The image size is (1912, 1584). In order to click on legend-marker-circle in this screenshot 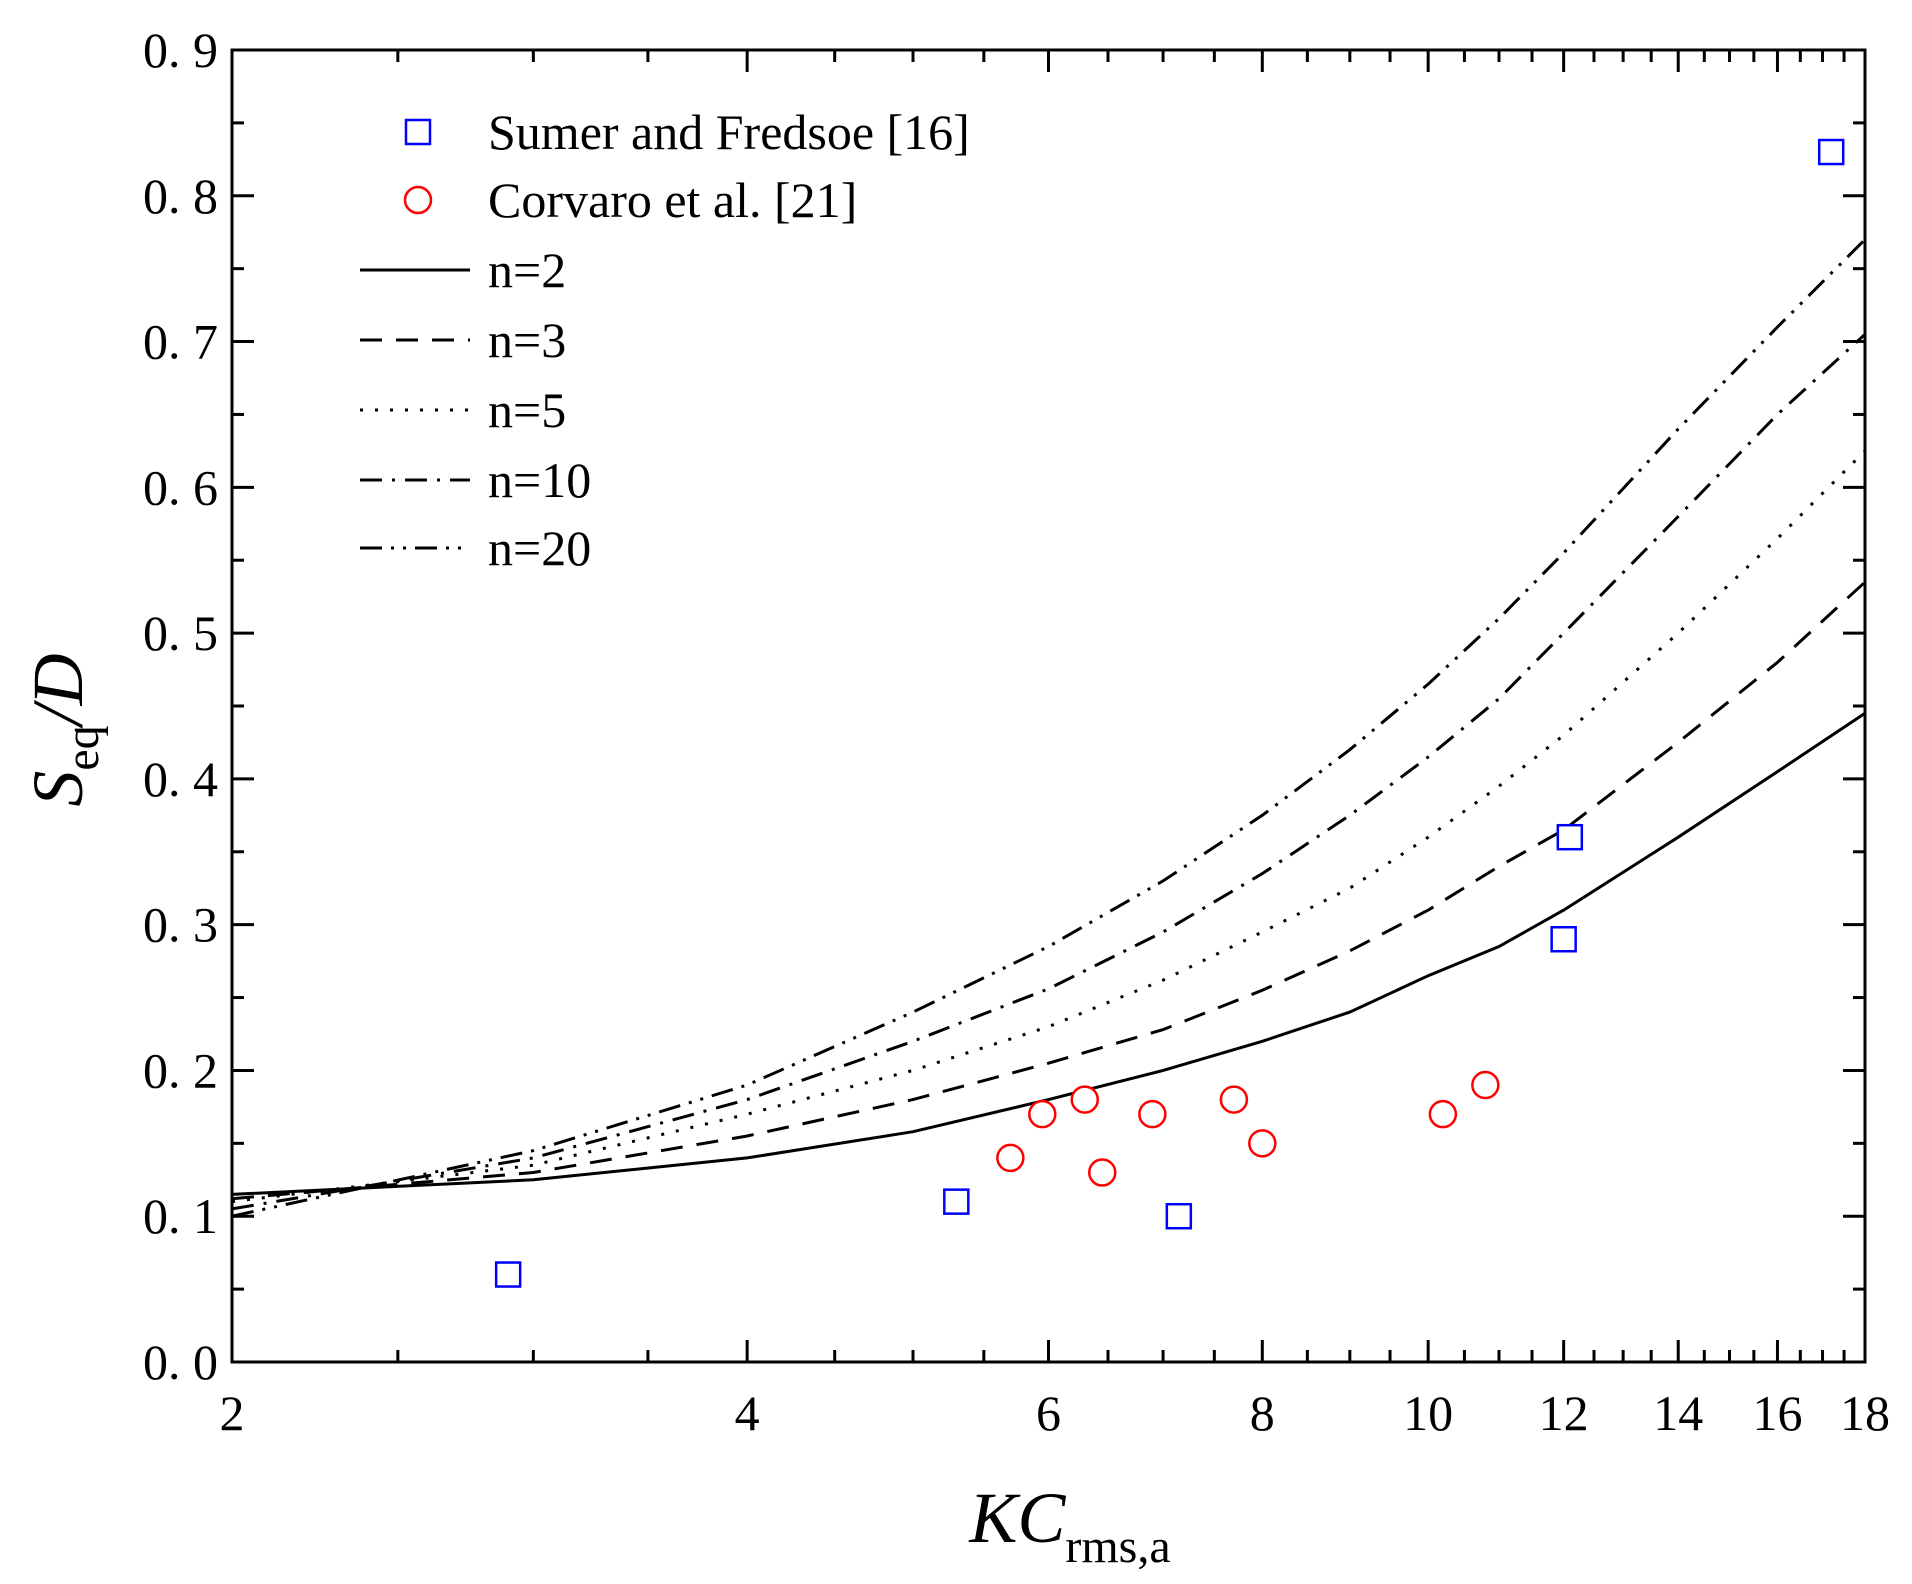, I will do `click(418, 200)`.